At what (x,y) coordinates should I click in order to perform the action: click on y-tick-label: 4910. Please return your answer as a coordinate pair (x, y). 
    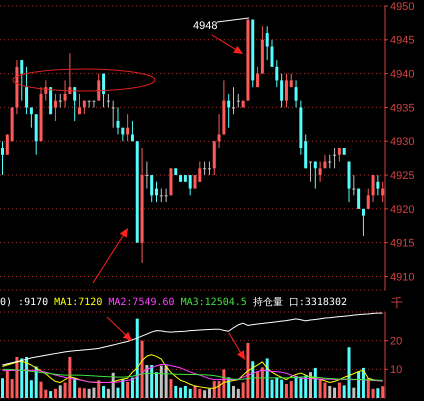
    Looking at the image, I should click on (402, 277).